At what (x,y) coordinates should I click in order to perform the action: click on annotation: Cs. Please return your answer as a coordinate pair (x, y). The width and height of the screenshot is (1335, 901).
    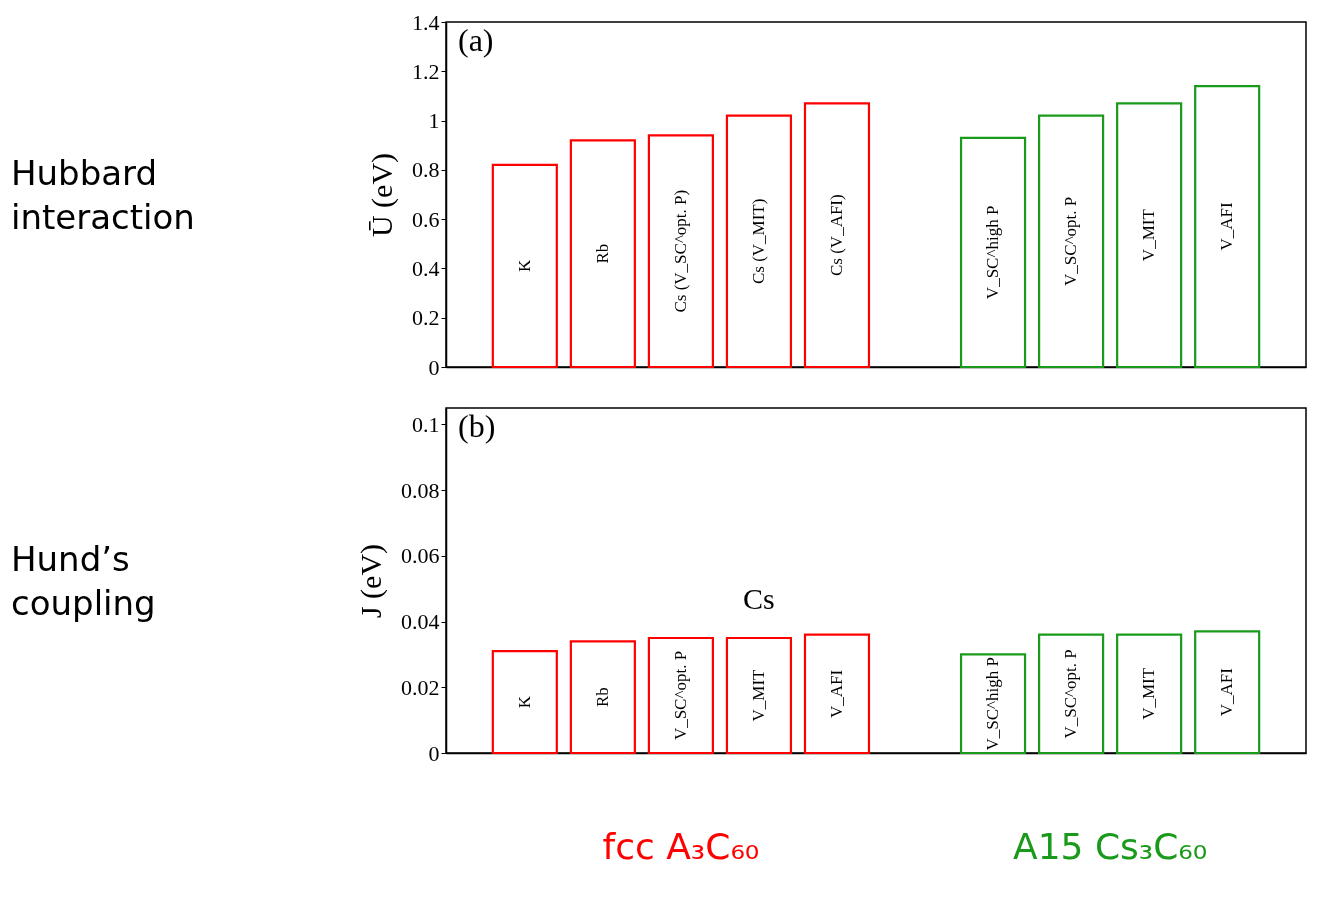
    Looking at the image, I should click on (759, 598).